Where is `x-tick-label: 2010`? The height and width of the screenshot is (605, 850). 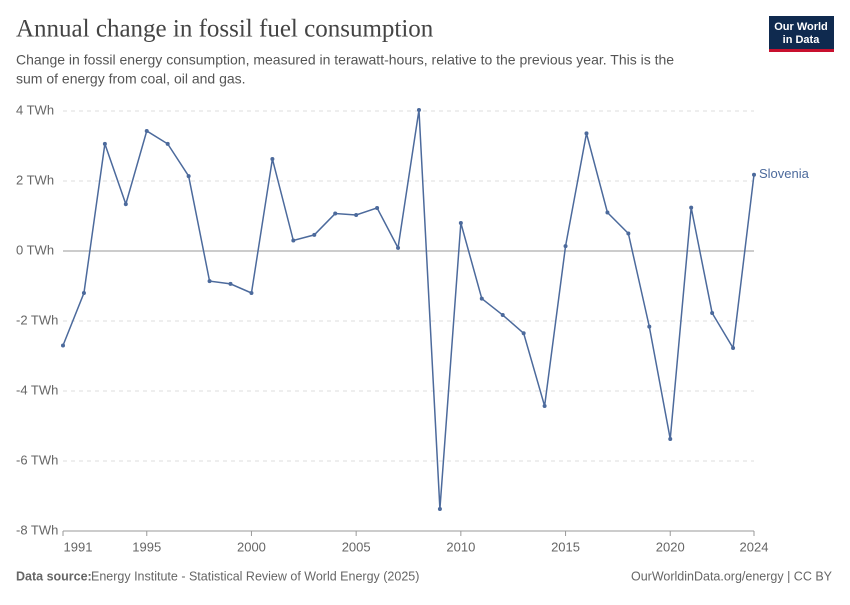 x-tick-label: 2010 is located at coordinates (460, 546).